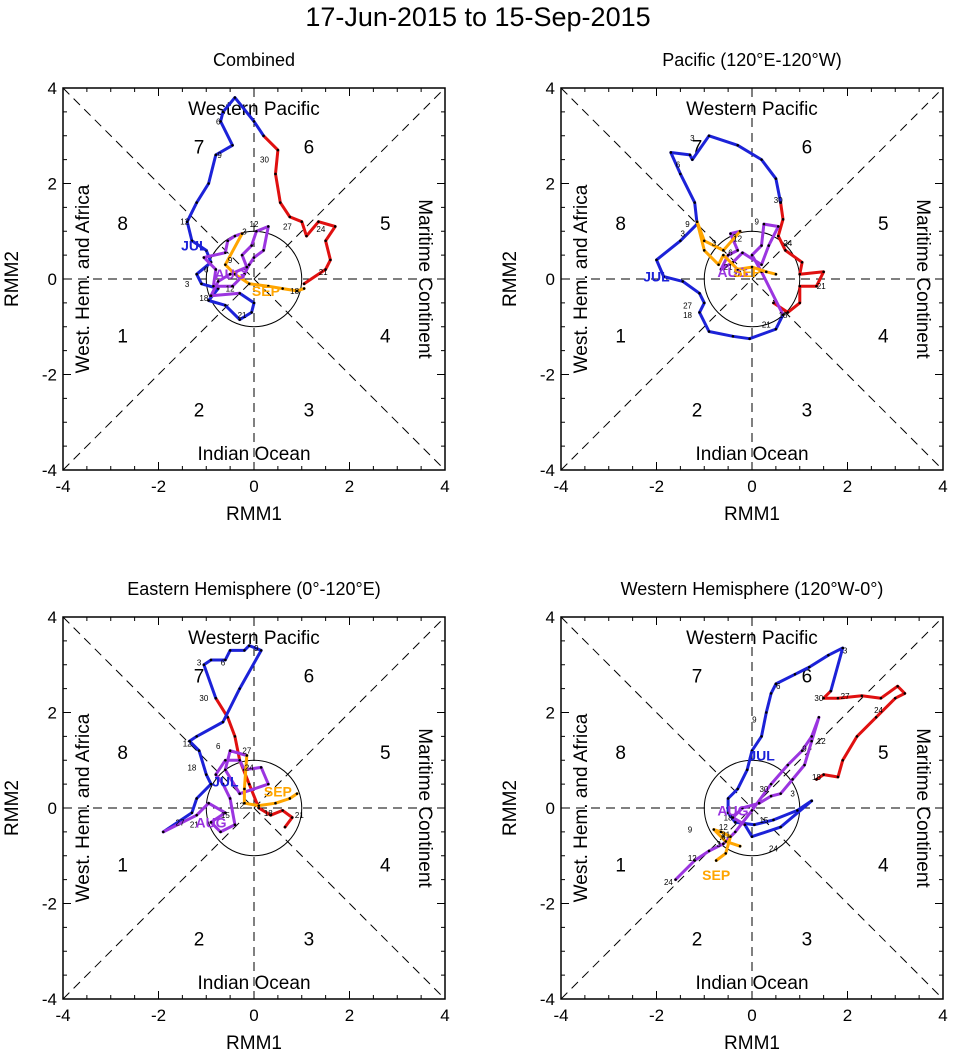  What do you see at coordinates (349, 1015) in the screenshot?
I see `x-tick-label: 2` at bounding box center [349, 1015].